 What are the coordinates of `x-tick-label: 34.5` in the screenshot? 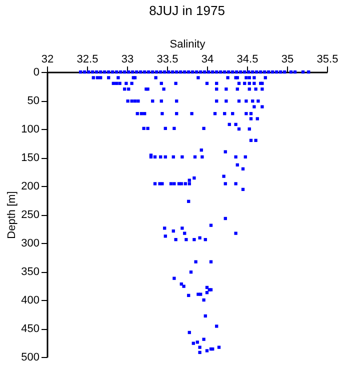 It's located at (247, 60).